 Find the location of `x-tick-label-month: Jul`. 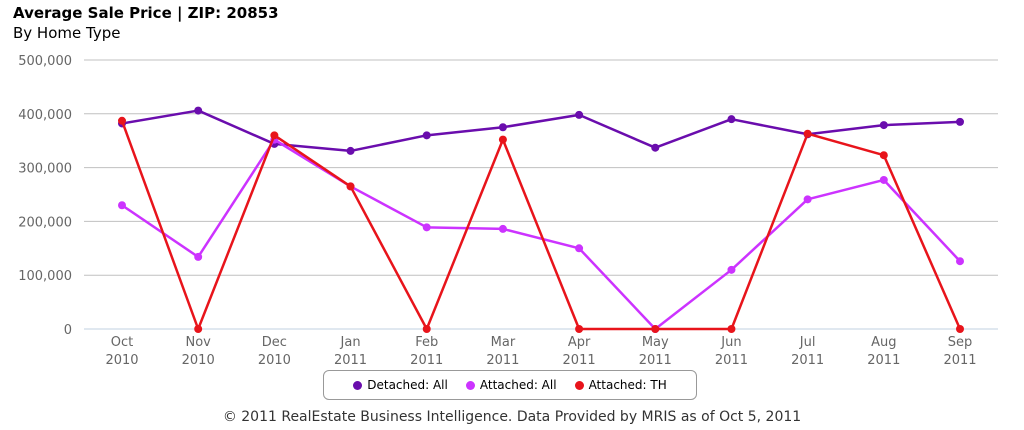

x-tick-label-month: Jul is located at coordinates (807, 342).